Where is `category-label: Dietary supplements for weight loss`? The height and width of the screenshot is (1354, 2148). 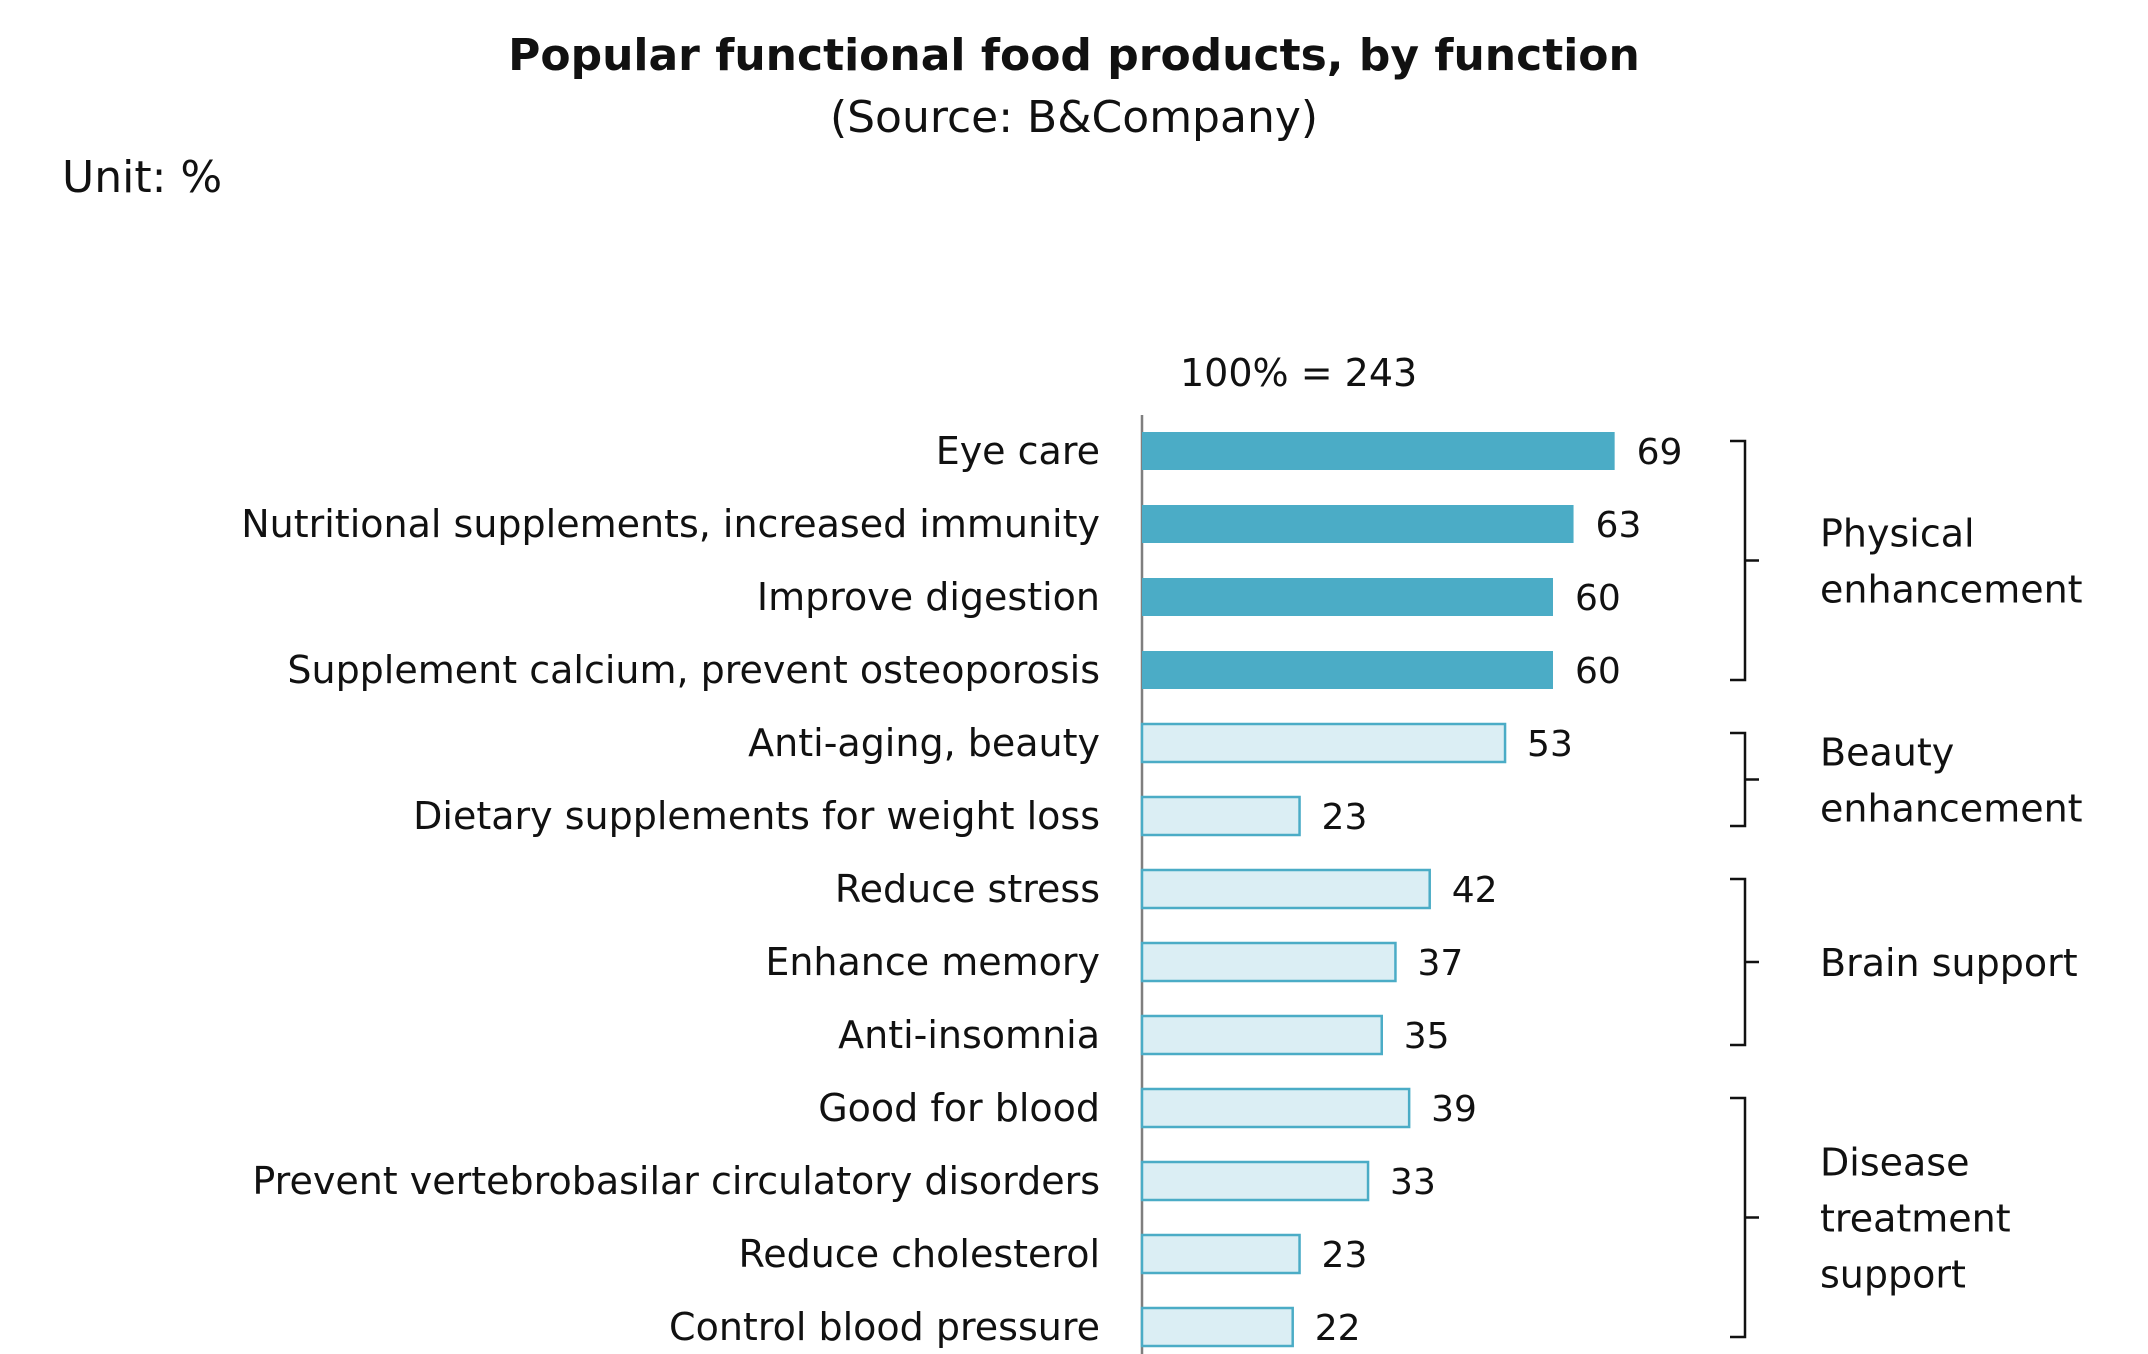 category-label: Dietary supplements for weight loss is located at coordinates (756, 816).